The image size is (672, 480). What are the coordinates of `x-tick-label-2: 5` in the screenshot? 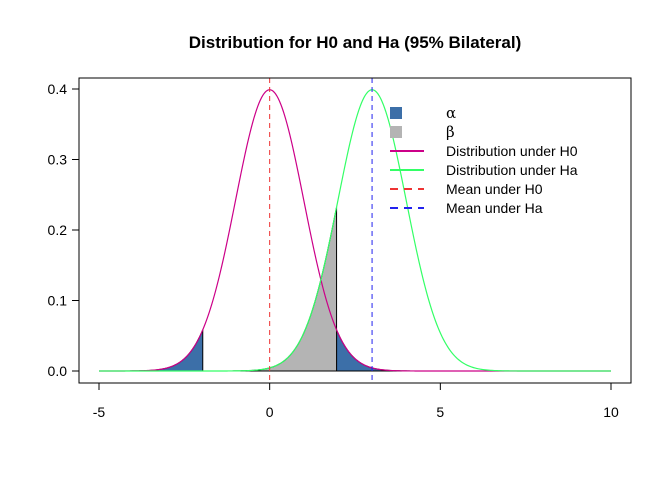 It's located at (440, 412).